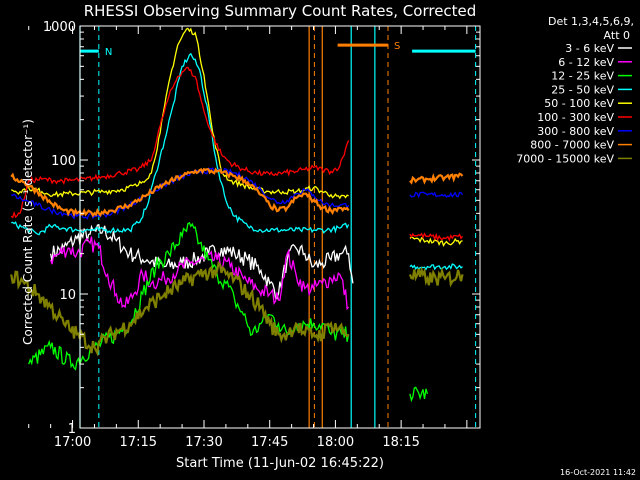 Image resolution: width=640 pixels, height=480 pixels. What do you see at coordinates (59, 27) in the screenshot?
I see `y-tick-label: 1000` at bounding box center [59, 27].